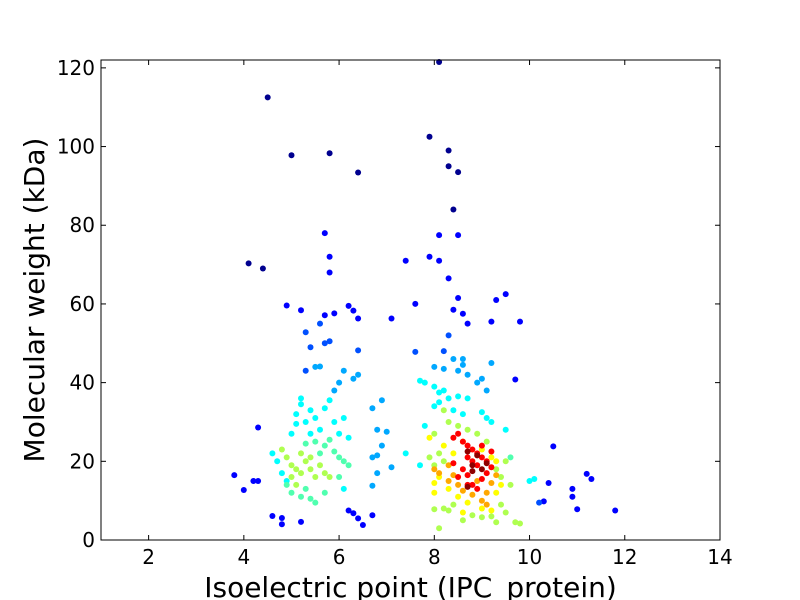 The width and height of the screenshot is (800, 600). Describe the element at coordinates (243, 557) in the screenshot. I see `x-tick-label: 4` at that location.